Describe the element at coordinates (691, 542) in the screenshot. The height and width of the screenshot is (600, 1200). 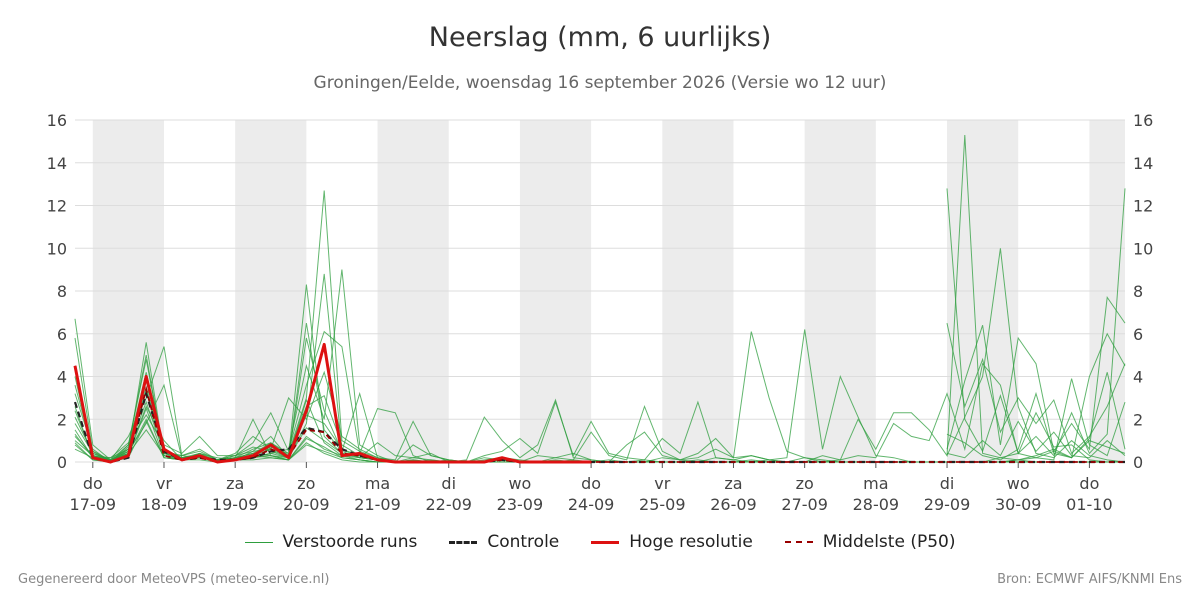
I see `legend-label-high-res: Hoge resolutie` at that location.